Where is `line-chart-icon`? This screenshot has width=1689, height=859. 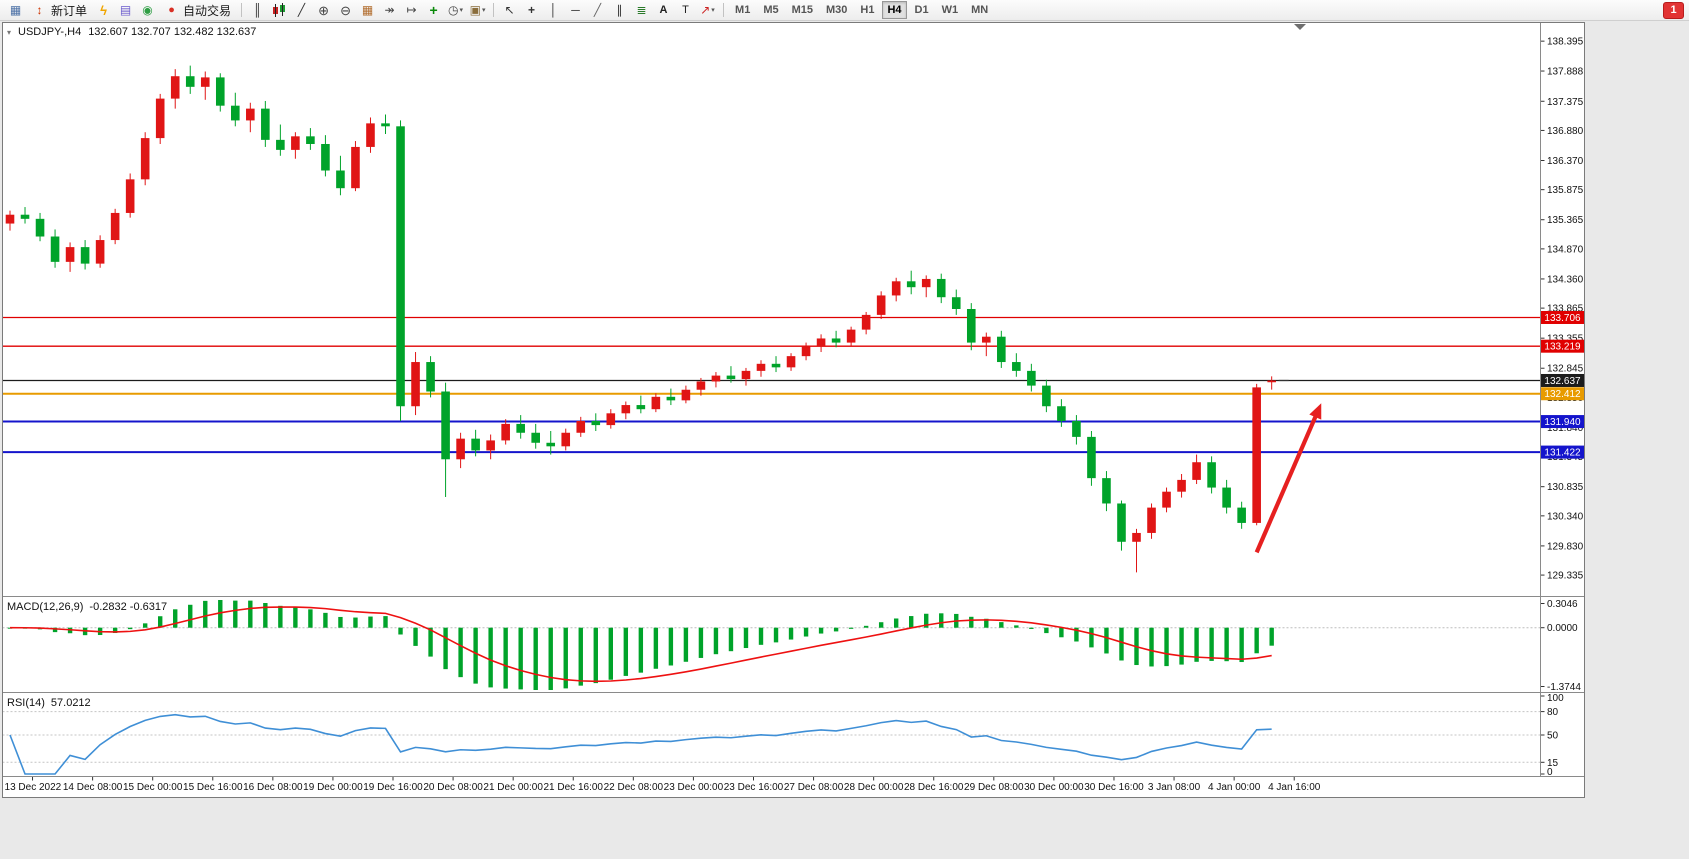 line-chart-icon is located at coordinates (301, 10).